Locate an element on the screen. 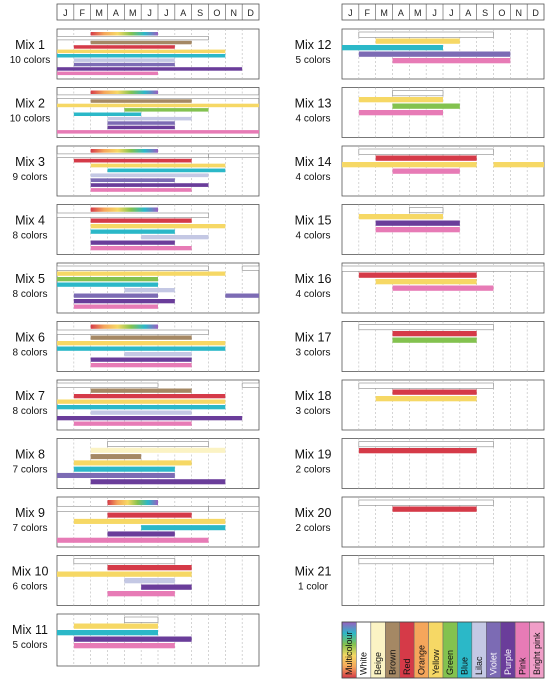  legend-label: Lilac is located at coordinates (479, 665).